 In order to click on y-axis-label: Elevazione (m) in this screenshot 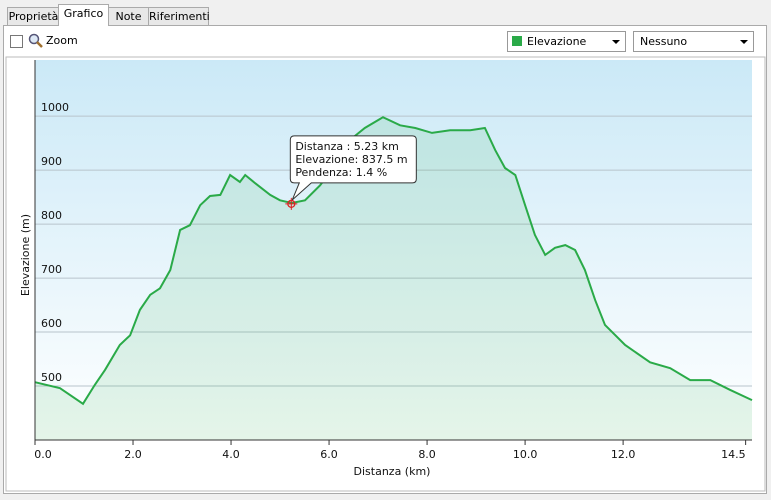, I will do `click(25, 255)`.